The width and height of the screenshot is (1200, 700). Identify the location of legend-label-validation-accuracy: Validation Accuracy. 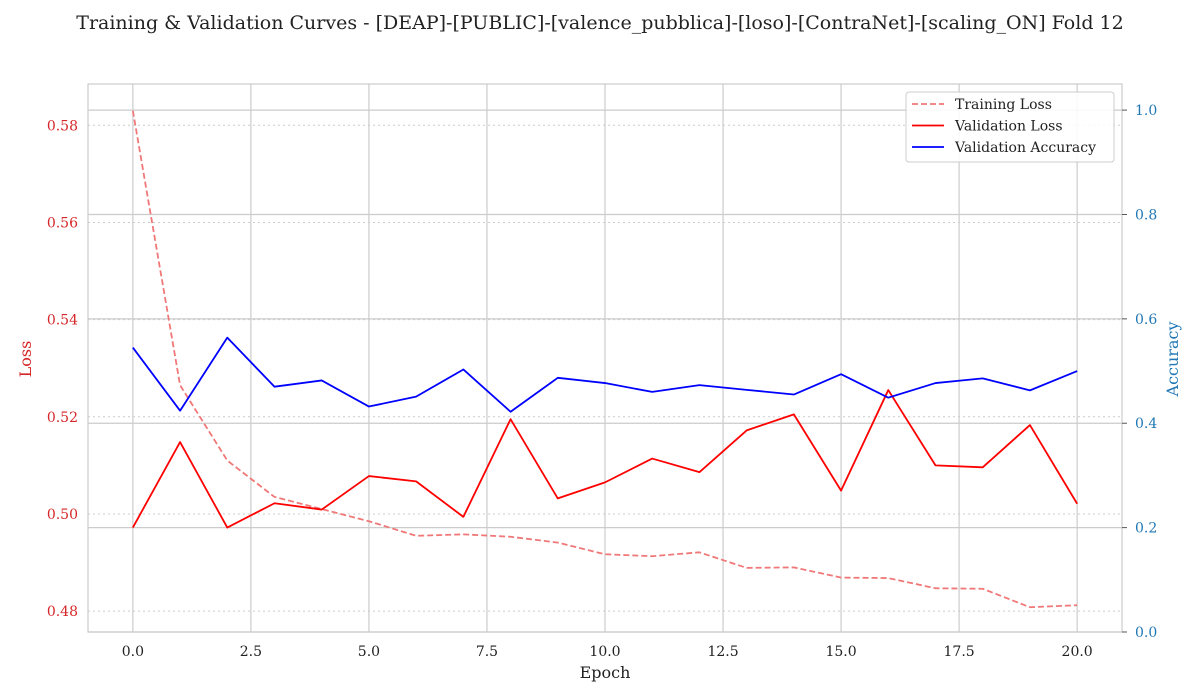
(1025, 148).